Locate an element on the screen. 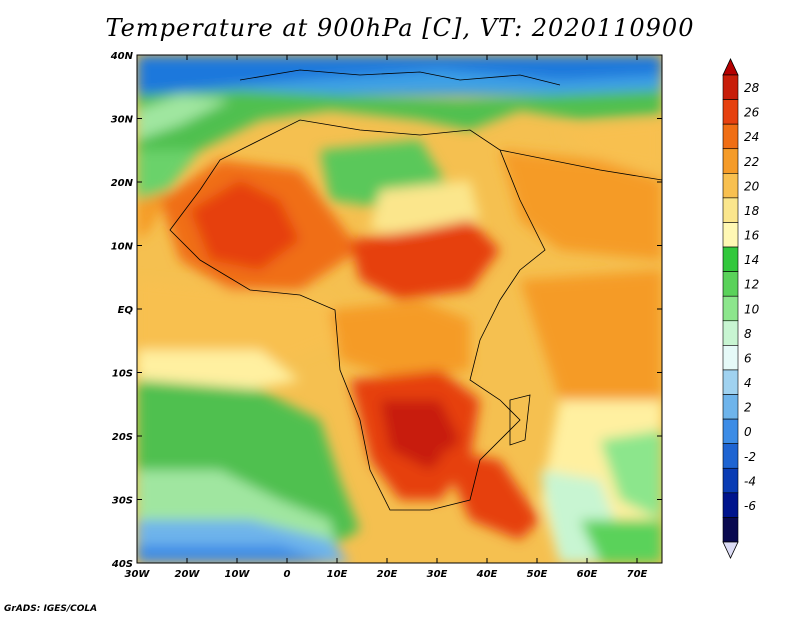 The image size is (800, 618). colorbar-label: 12 is located at coordinates (751, 285).